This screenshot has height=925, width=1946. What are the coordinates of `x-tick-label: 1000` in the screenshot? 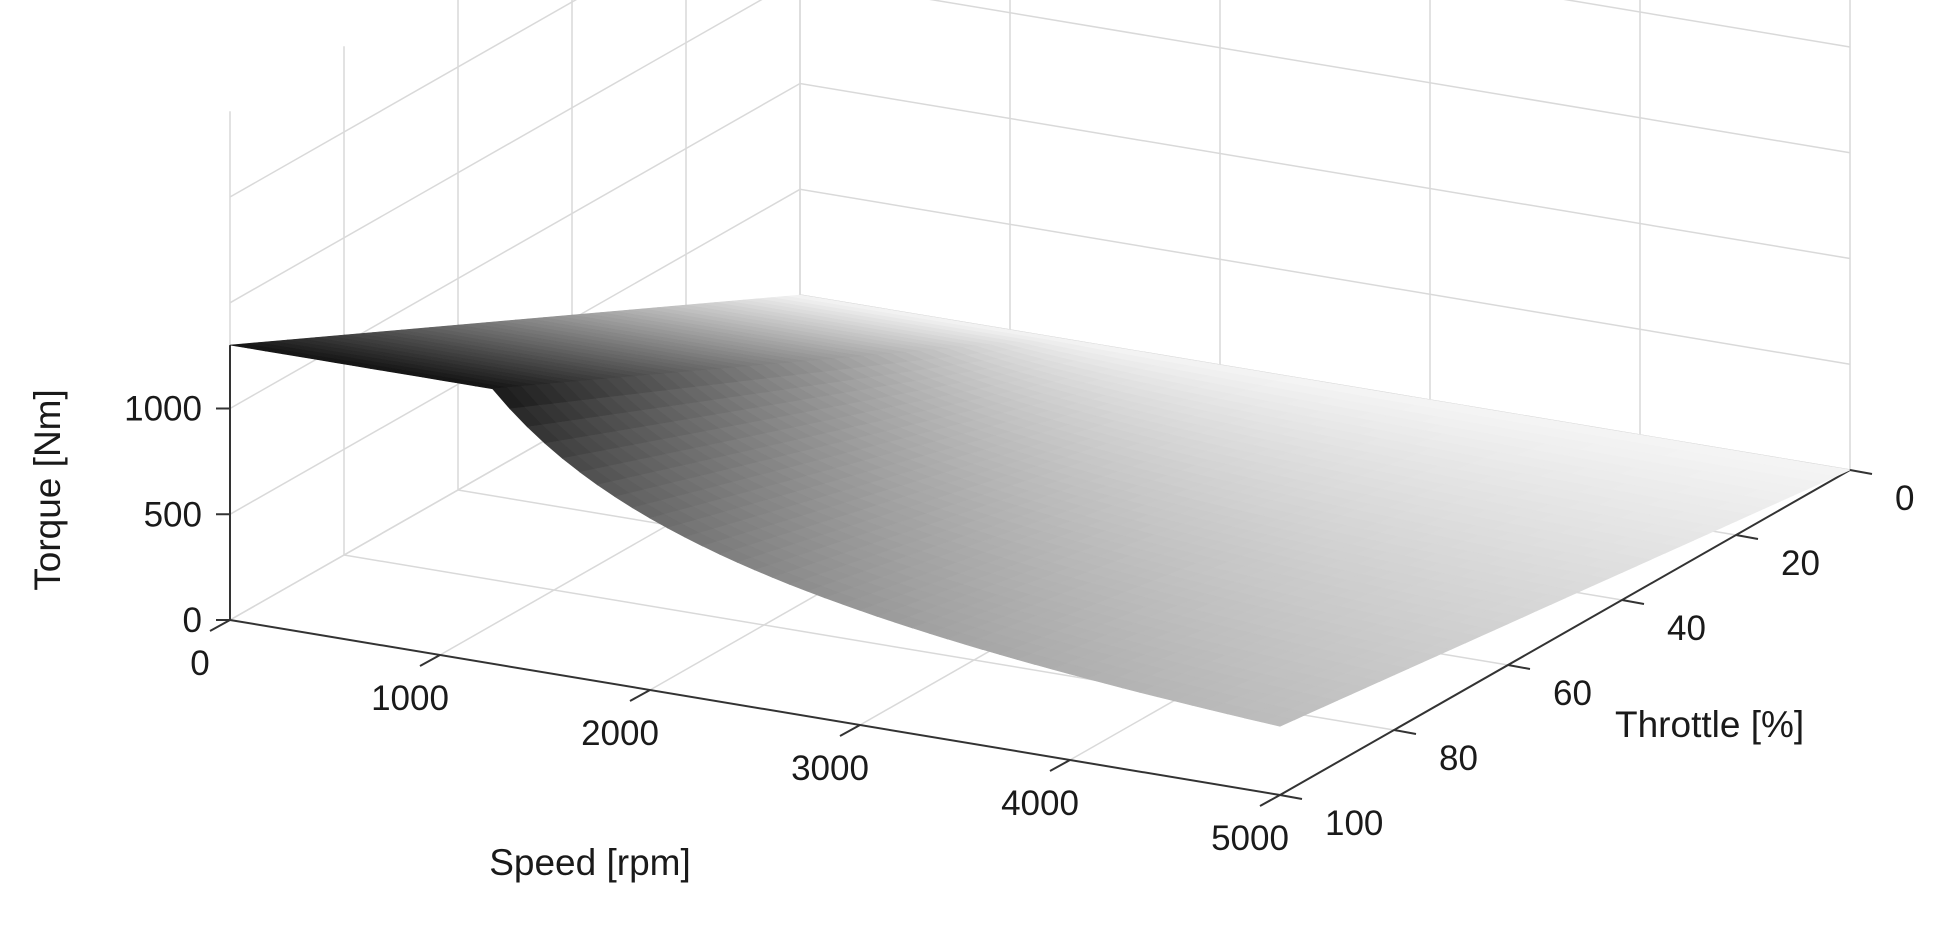 It's located at (410, 698).